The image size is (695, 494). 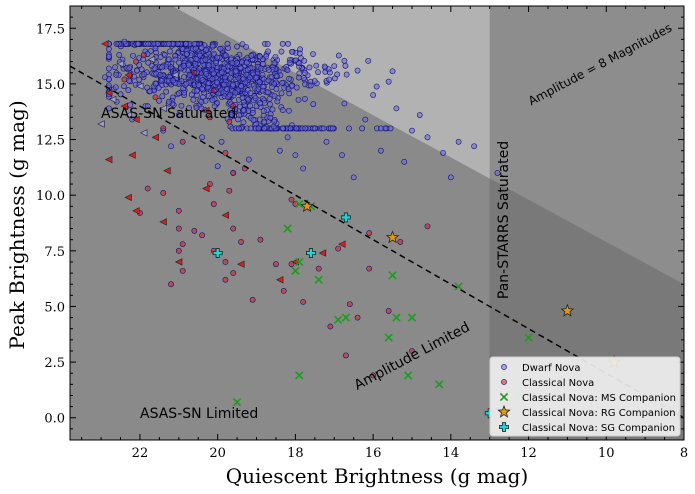 I want to click on x-tick-label: 18, so click(x=295, y=453).